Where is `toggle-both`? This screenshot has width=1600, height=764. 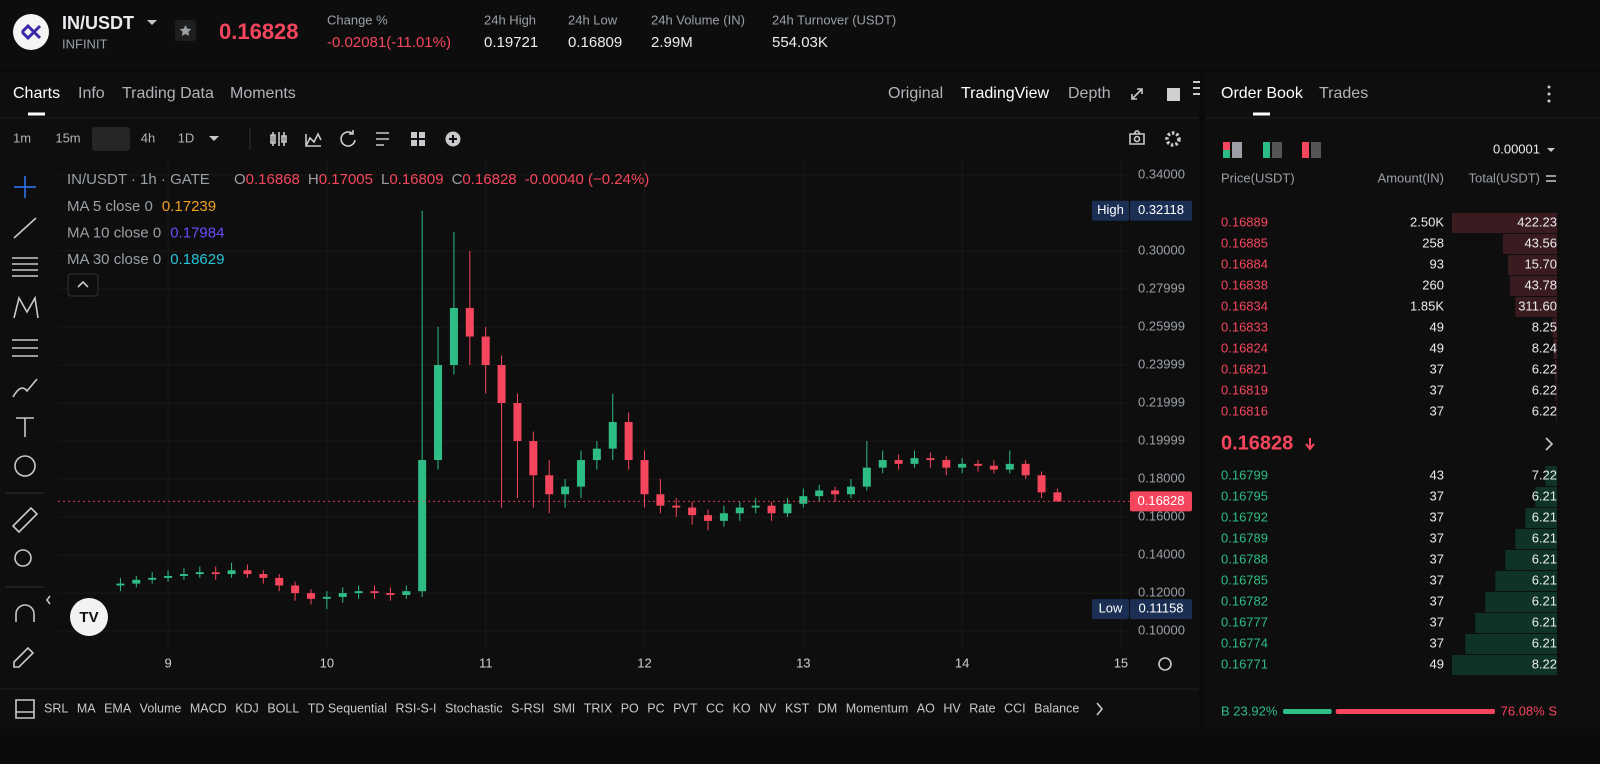
toggle-both is located at coordinates (1226, 146).